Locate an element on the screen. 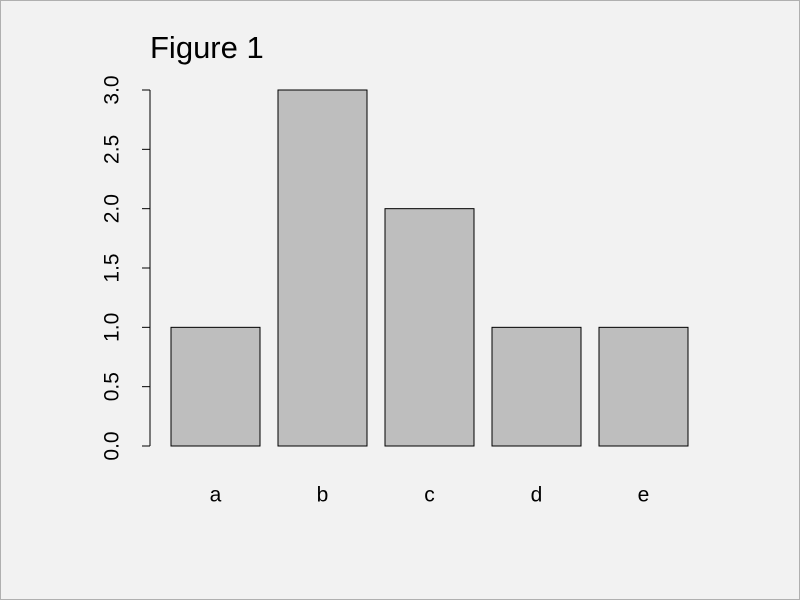  y-tick-label: 2.0 is located at coordinates (112, 208).